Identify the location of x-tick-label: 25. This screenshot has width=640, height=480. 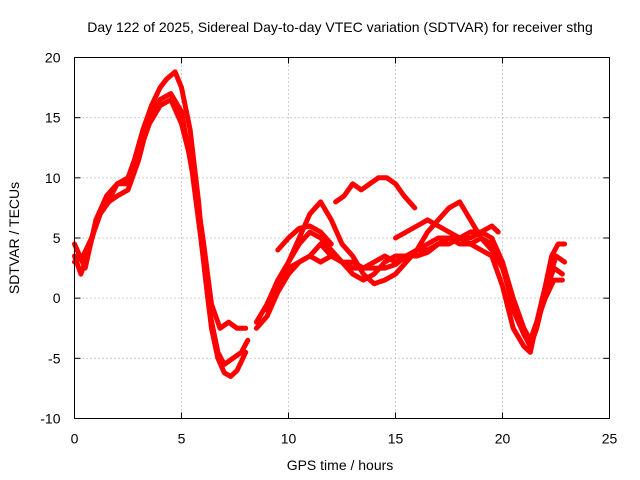
(610, 439).